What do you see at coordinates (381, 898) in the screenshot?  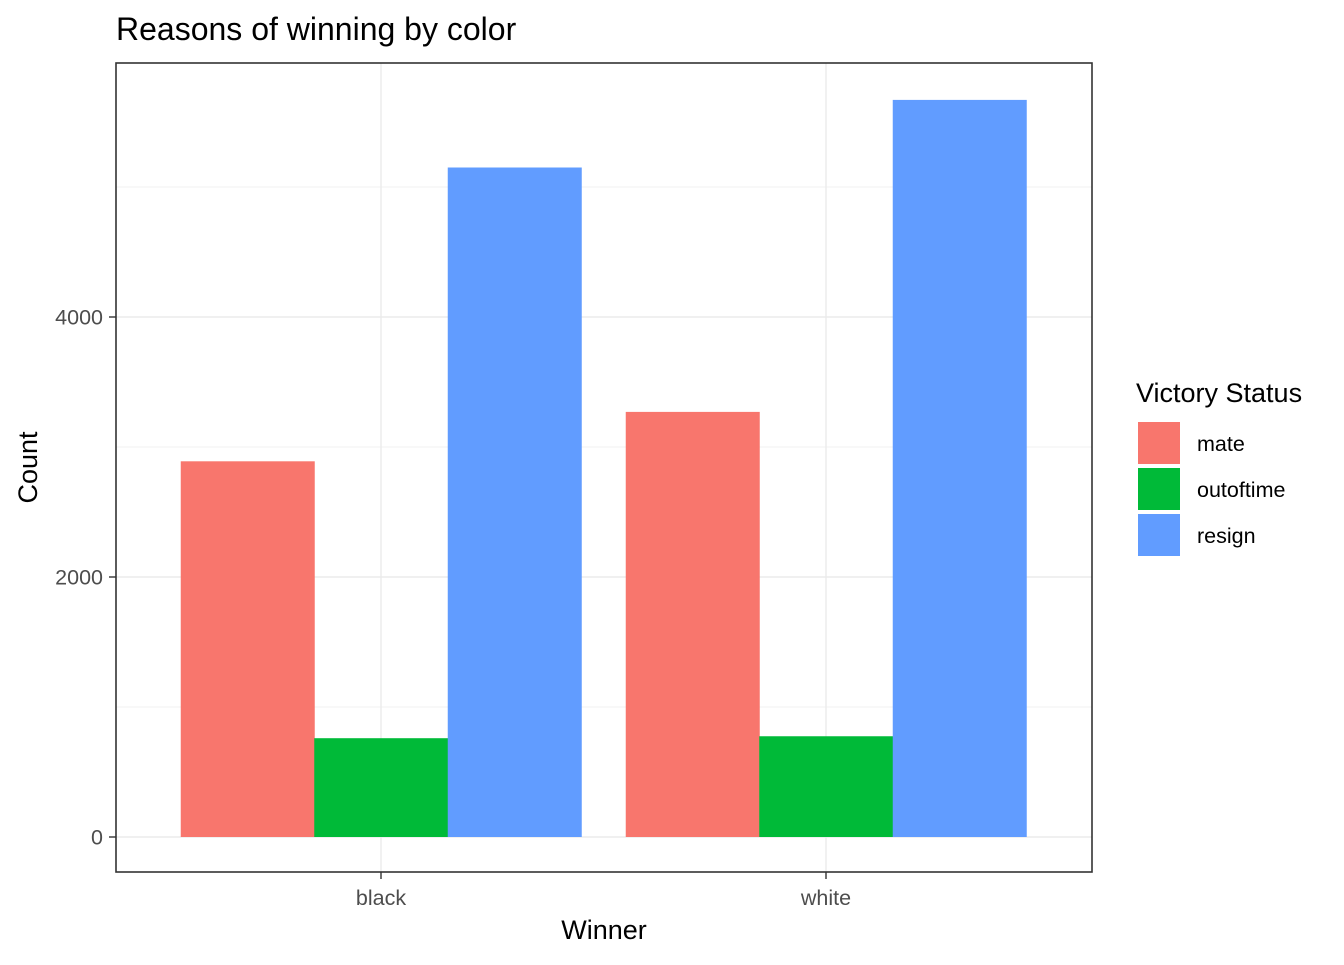 I see `x-tick-label: black` at bounding box center [381, 898].